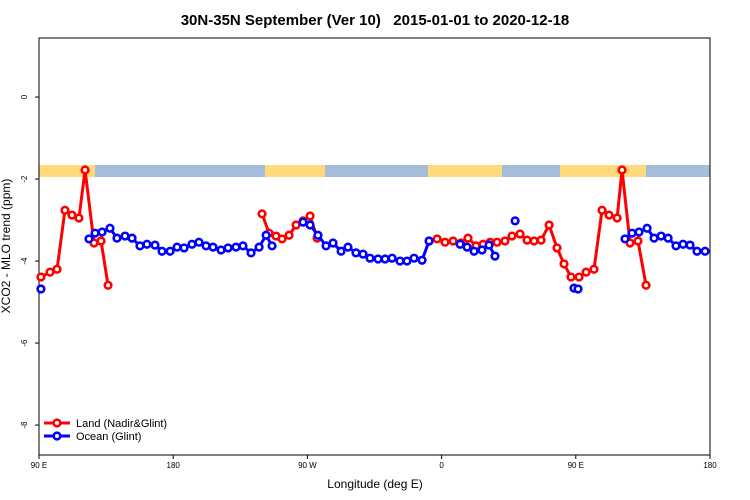  I want to click on y-axis-label: XCO2 - MLO trend (ppm), so click(6, 246).